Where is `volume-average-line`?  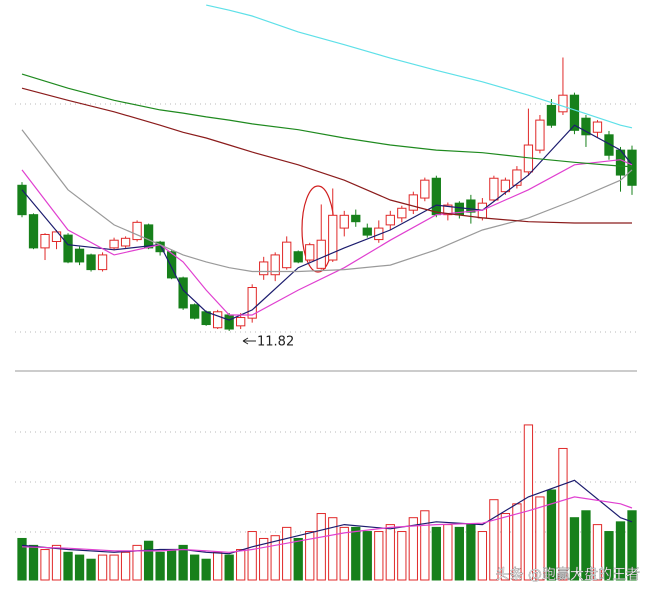 volume-average-line is located at coordinates (327, 524).